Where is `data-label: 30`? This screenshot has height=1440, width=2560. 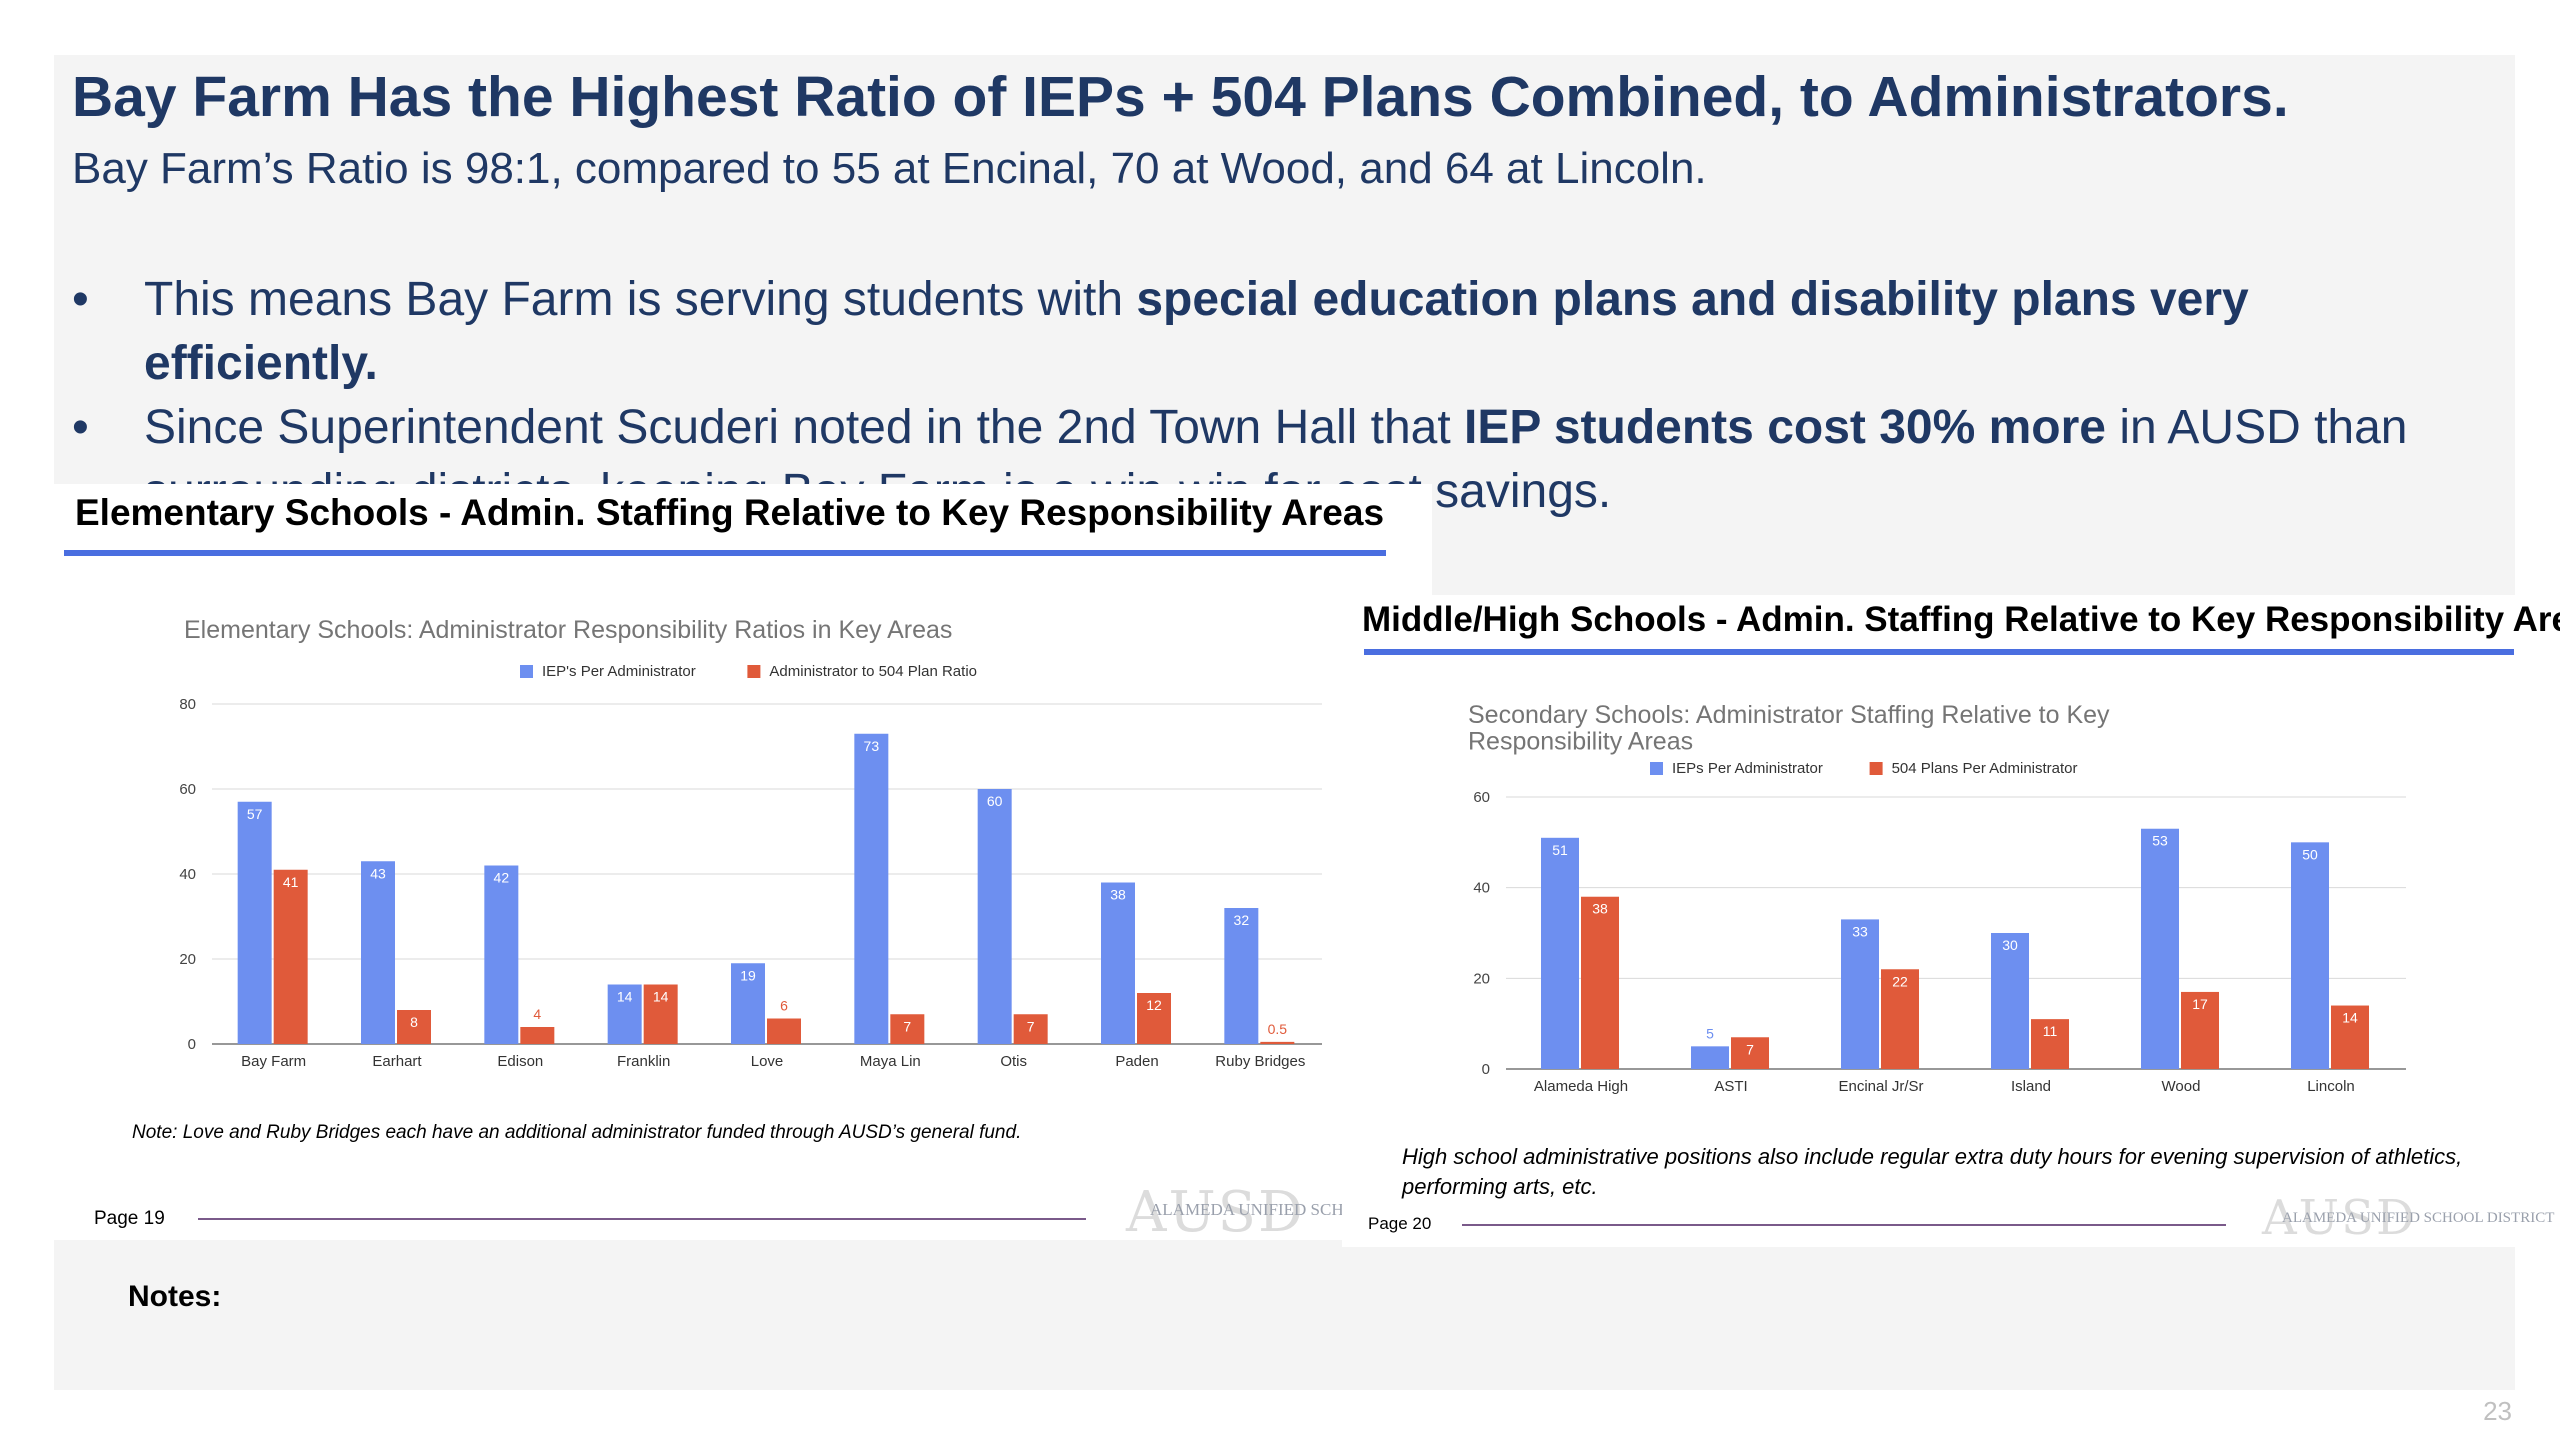
data-label: 30 is located at coordinates (2010, 945).